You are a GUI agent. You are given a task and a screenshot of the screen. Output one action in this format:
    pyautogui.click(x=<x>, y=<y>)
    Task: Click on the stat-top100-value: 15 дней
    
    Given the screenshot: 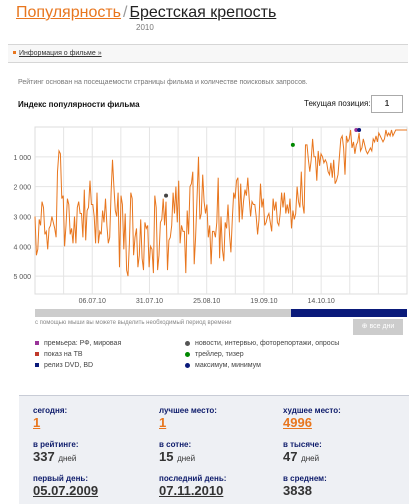 What is the action you would take?
    pyautogui.click(x=177, y=456)
    